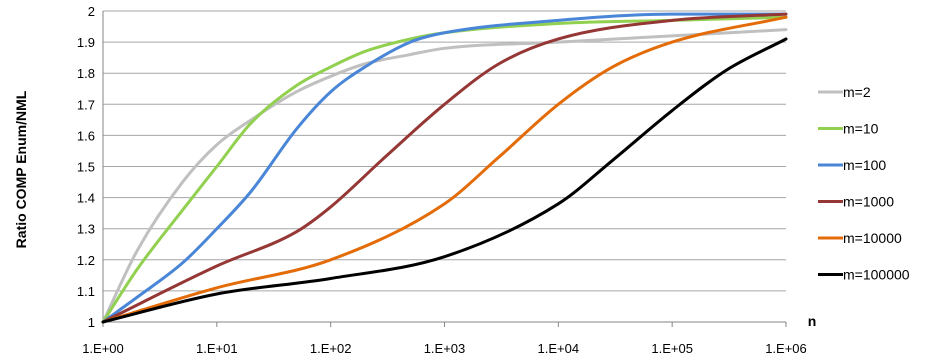 The image size is (942, 362). I want to click on x-tick-label: 1.E+02, so click(331, 348).